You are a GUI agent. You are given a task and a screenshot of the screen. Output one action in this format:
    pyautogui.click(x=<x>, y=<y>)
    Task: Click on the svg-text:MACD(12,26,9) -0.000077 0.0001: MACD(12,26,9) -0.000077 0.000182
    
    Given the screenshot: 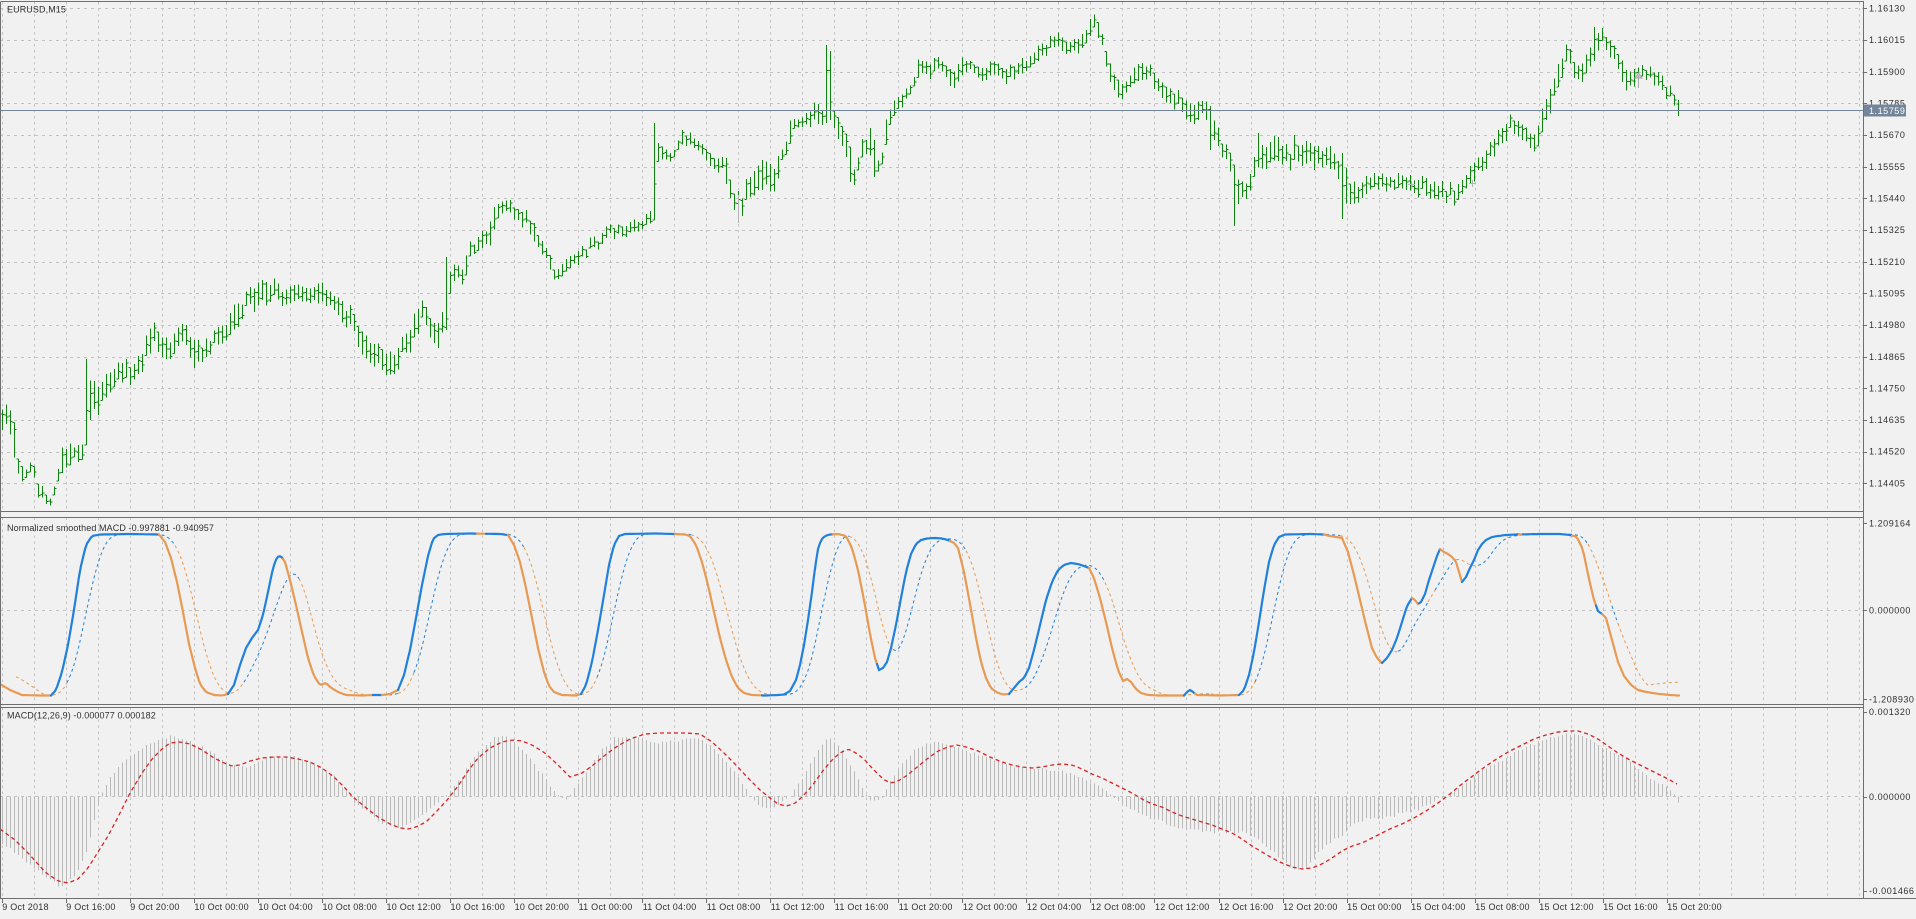 What is the action you would take?
    pyautogui.click(x=81, y=716)
    